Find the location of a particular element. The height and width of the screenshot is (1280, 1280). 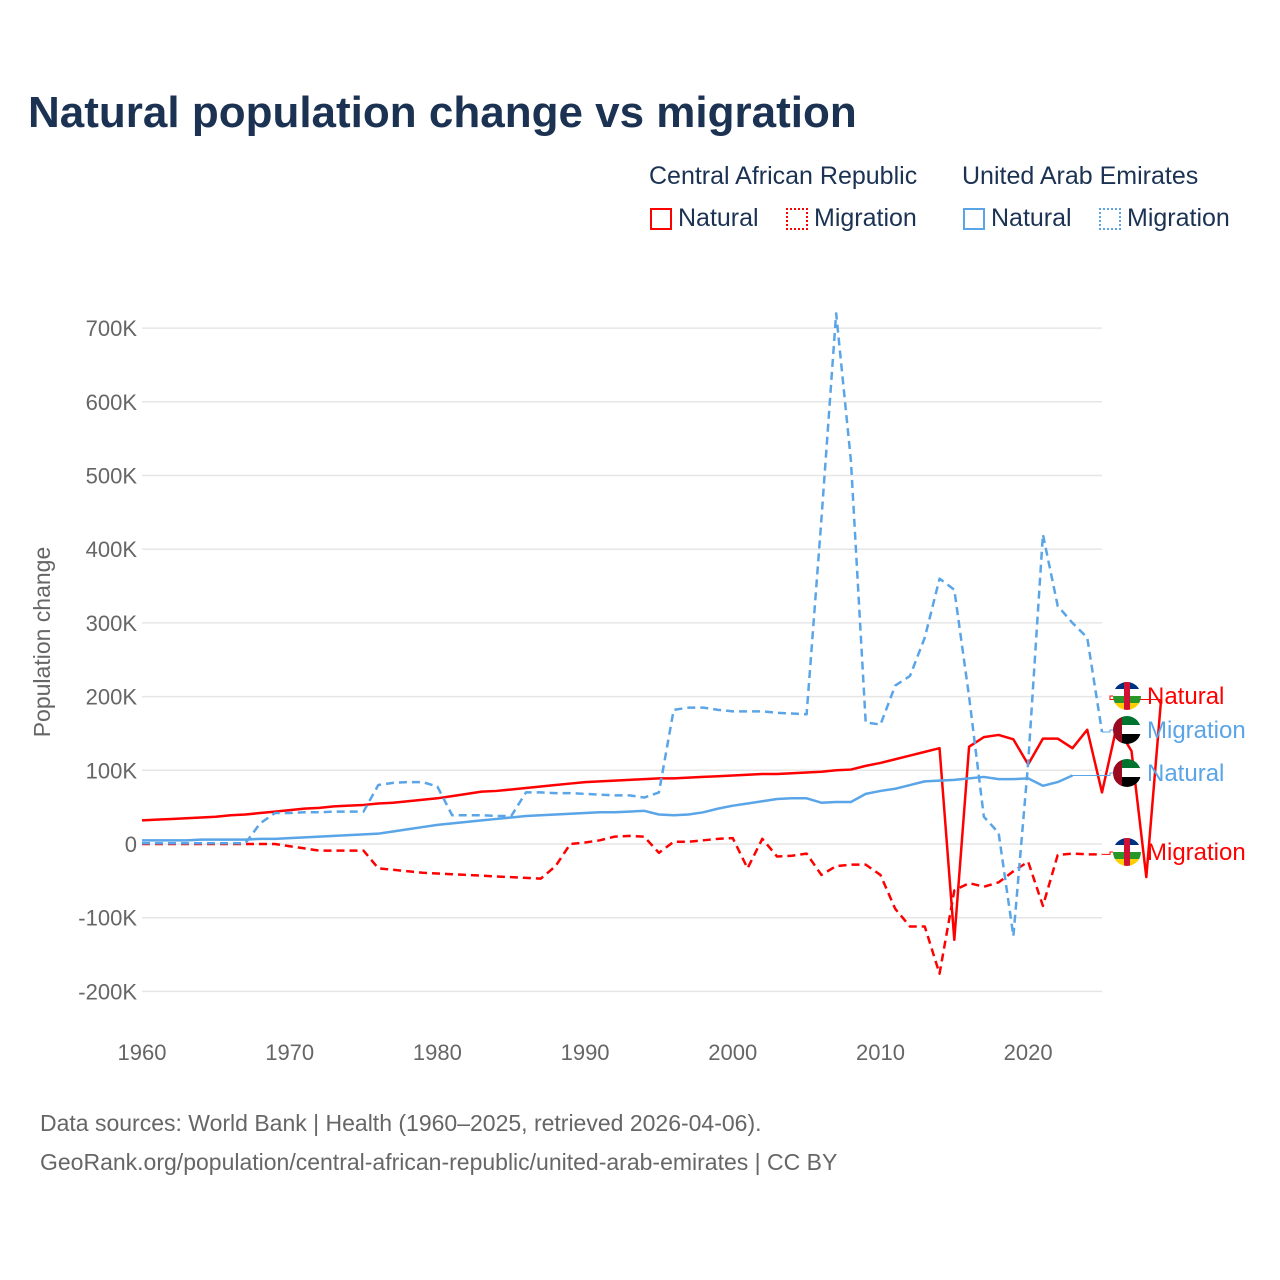

x-tick-label: 1970 is located at coordinates (289, 1052).